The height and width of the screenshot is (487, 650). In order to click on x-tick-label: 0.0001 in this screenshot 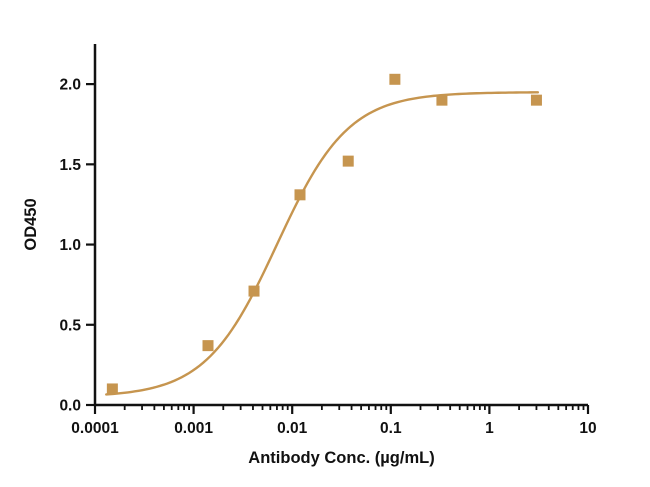, I will do `click(95, 428)`.